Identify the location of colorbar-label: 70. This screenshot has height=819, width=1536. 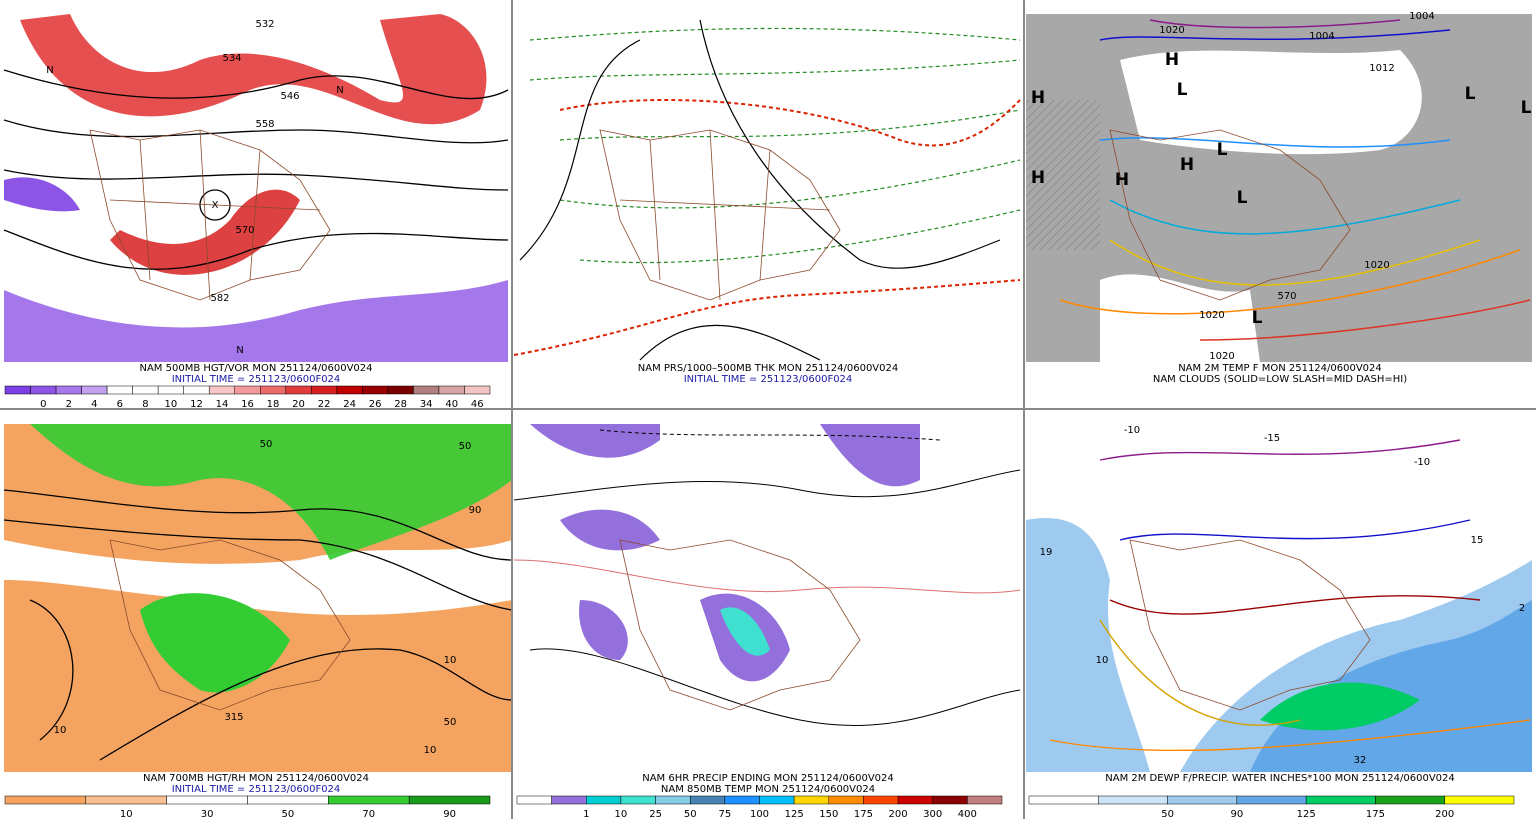
(368, 814).